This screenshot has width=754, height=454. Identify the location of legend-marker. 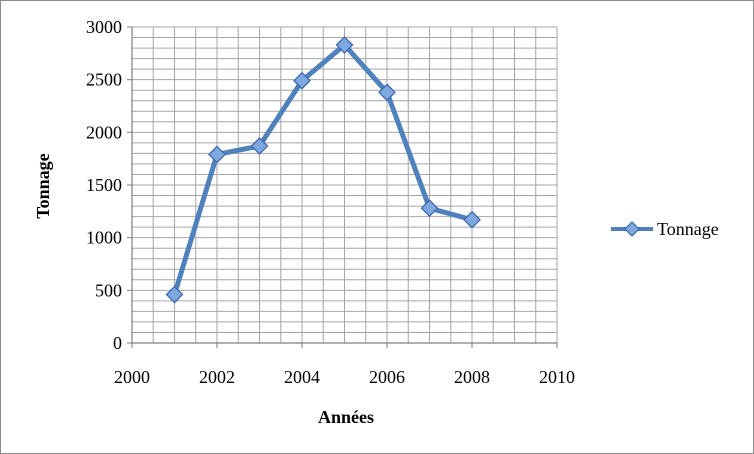
(632, 229).